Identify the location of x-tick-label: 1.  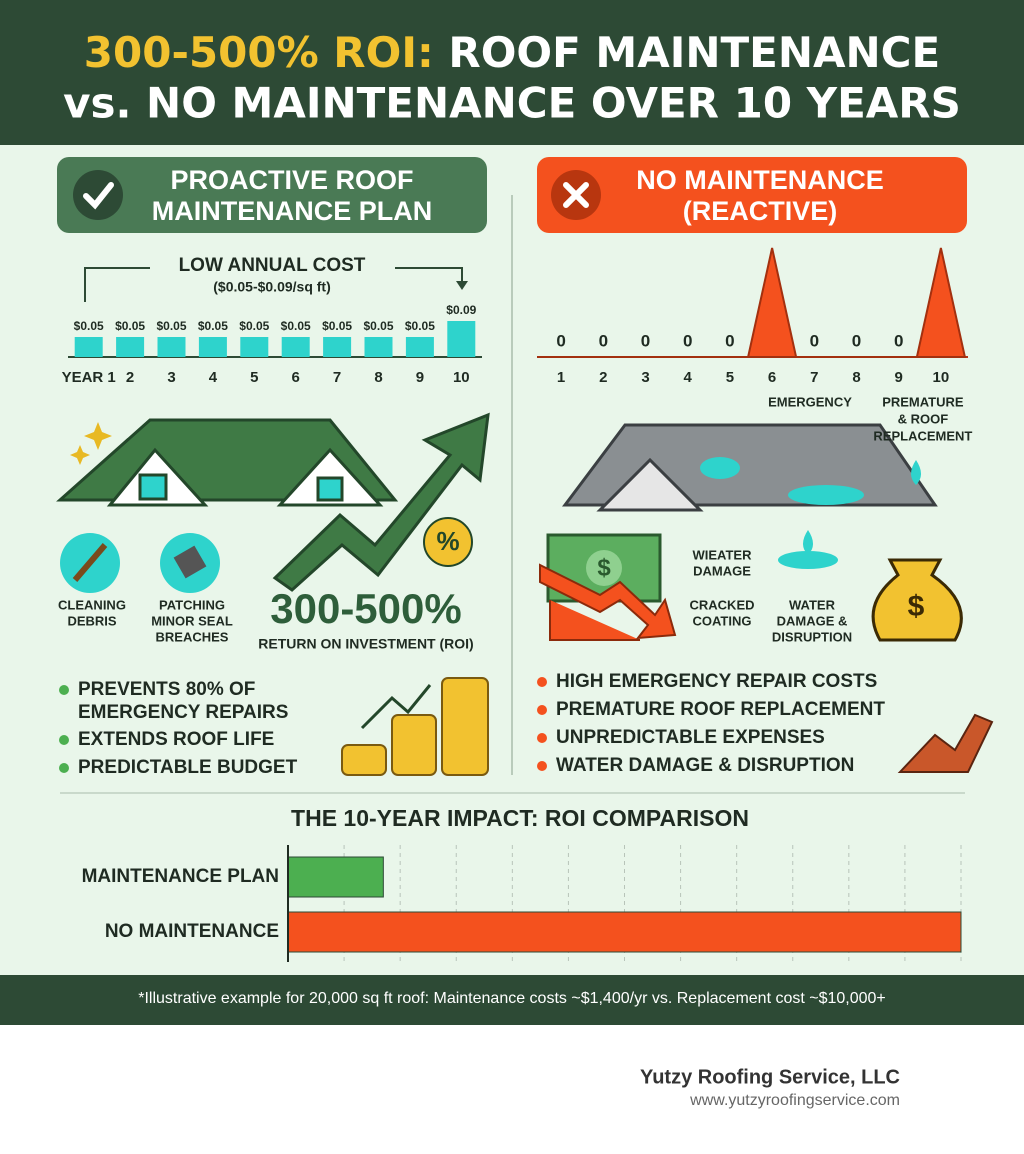
(561, 377).